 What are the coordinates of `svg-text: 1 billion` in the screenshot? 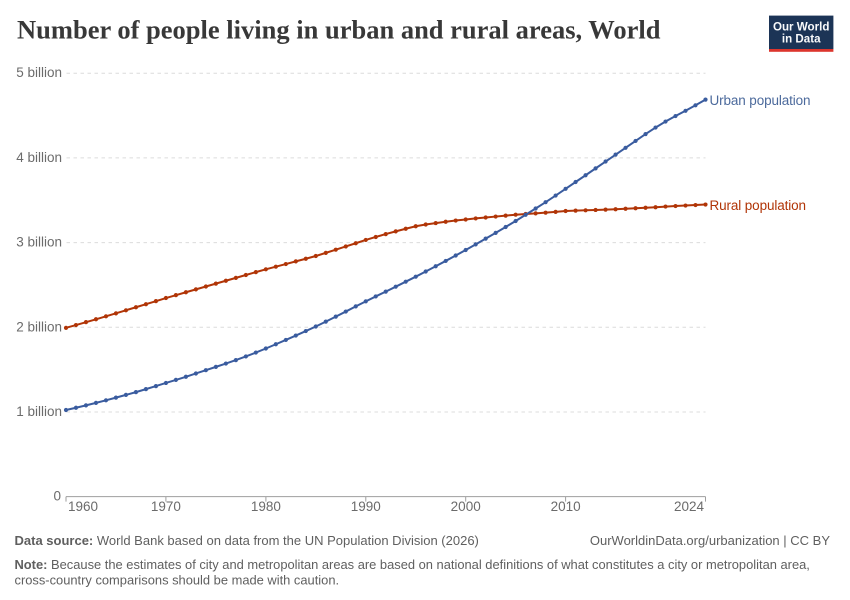 It's located at (39, 411).